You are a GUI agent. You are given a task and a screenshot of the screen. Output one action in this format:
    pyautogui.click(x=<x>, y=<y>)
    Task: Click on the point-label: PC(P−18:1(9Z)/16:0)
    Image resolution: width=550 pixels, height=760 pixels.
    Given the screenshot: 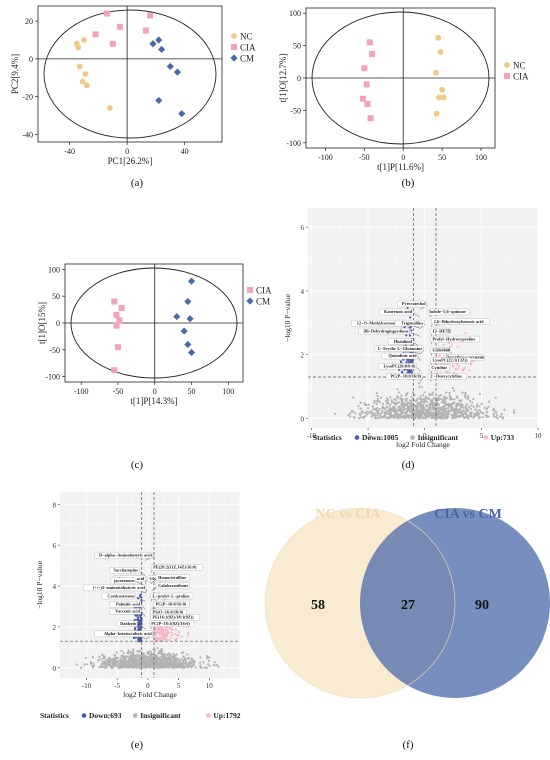 What is the action you would take?
    pyautogui.click(x=170, y=623)
    